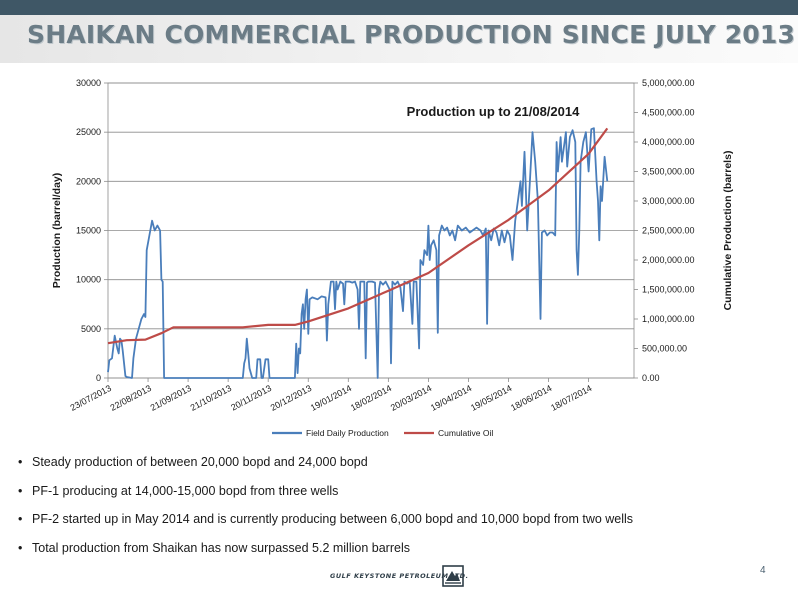 This screenshot has height=600, width=798. I want to click on legend-label: Field Daily Production, so click(347, 433).